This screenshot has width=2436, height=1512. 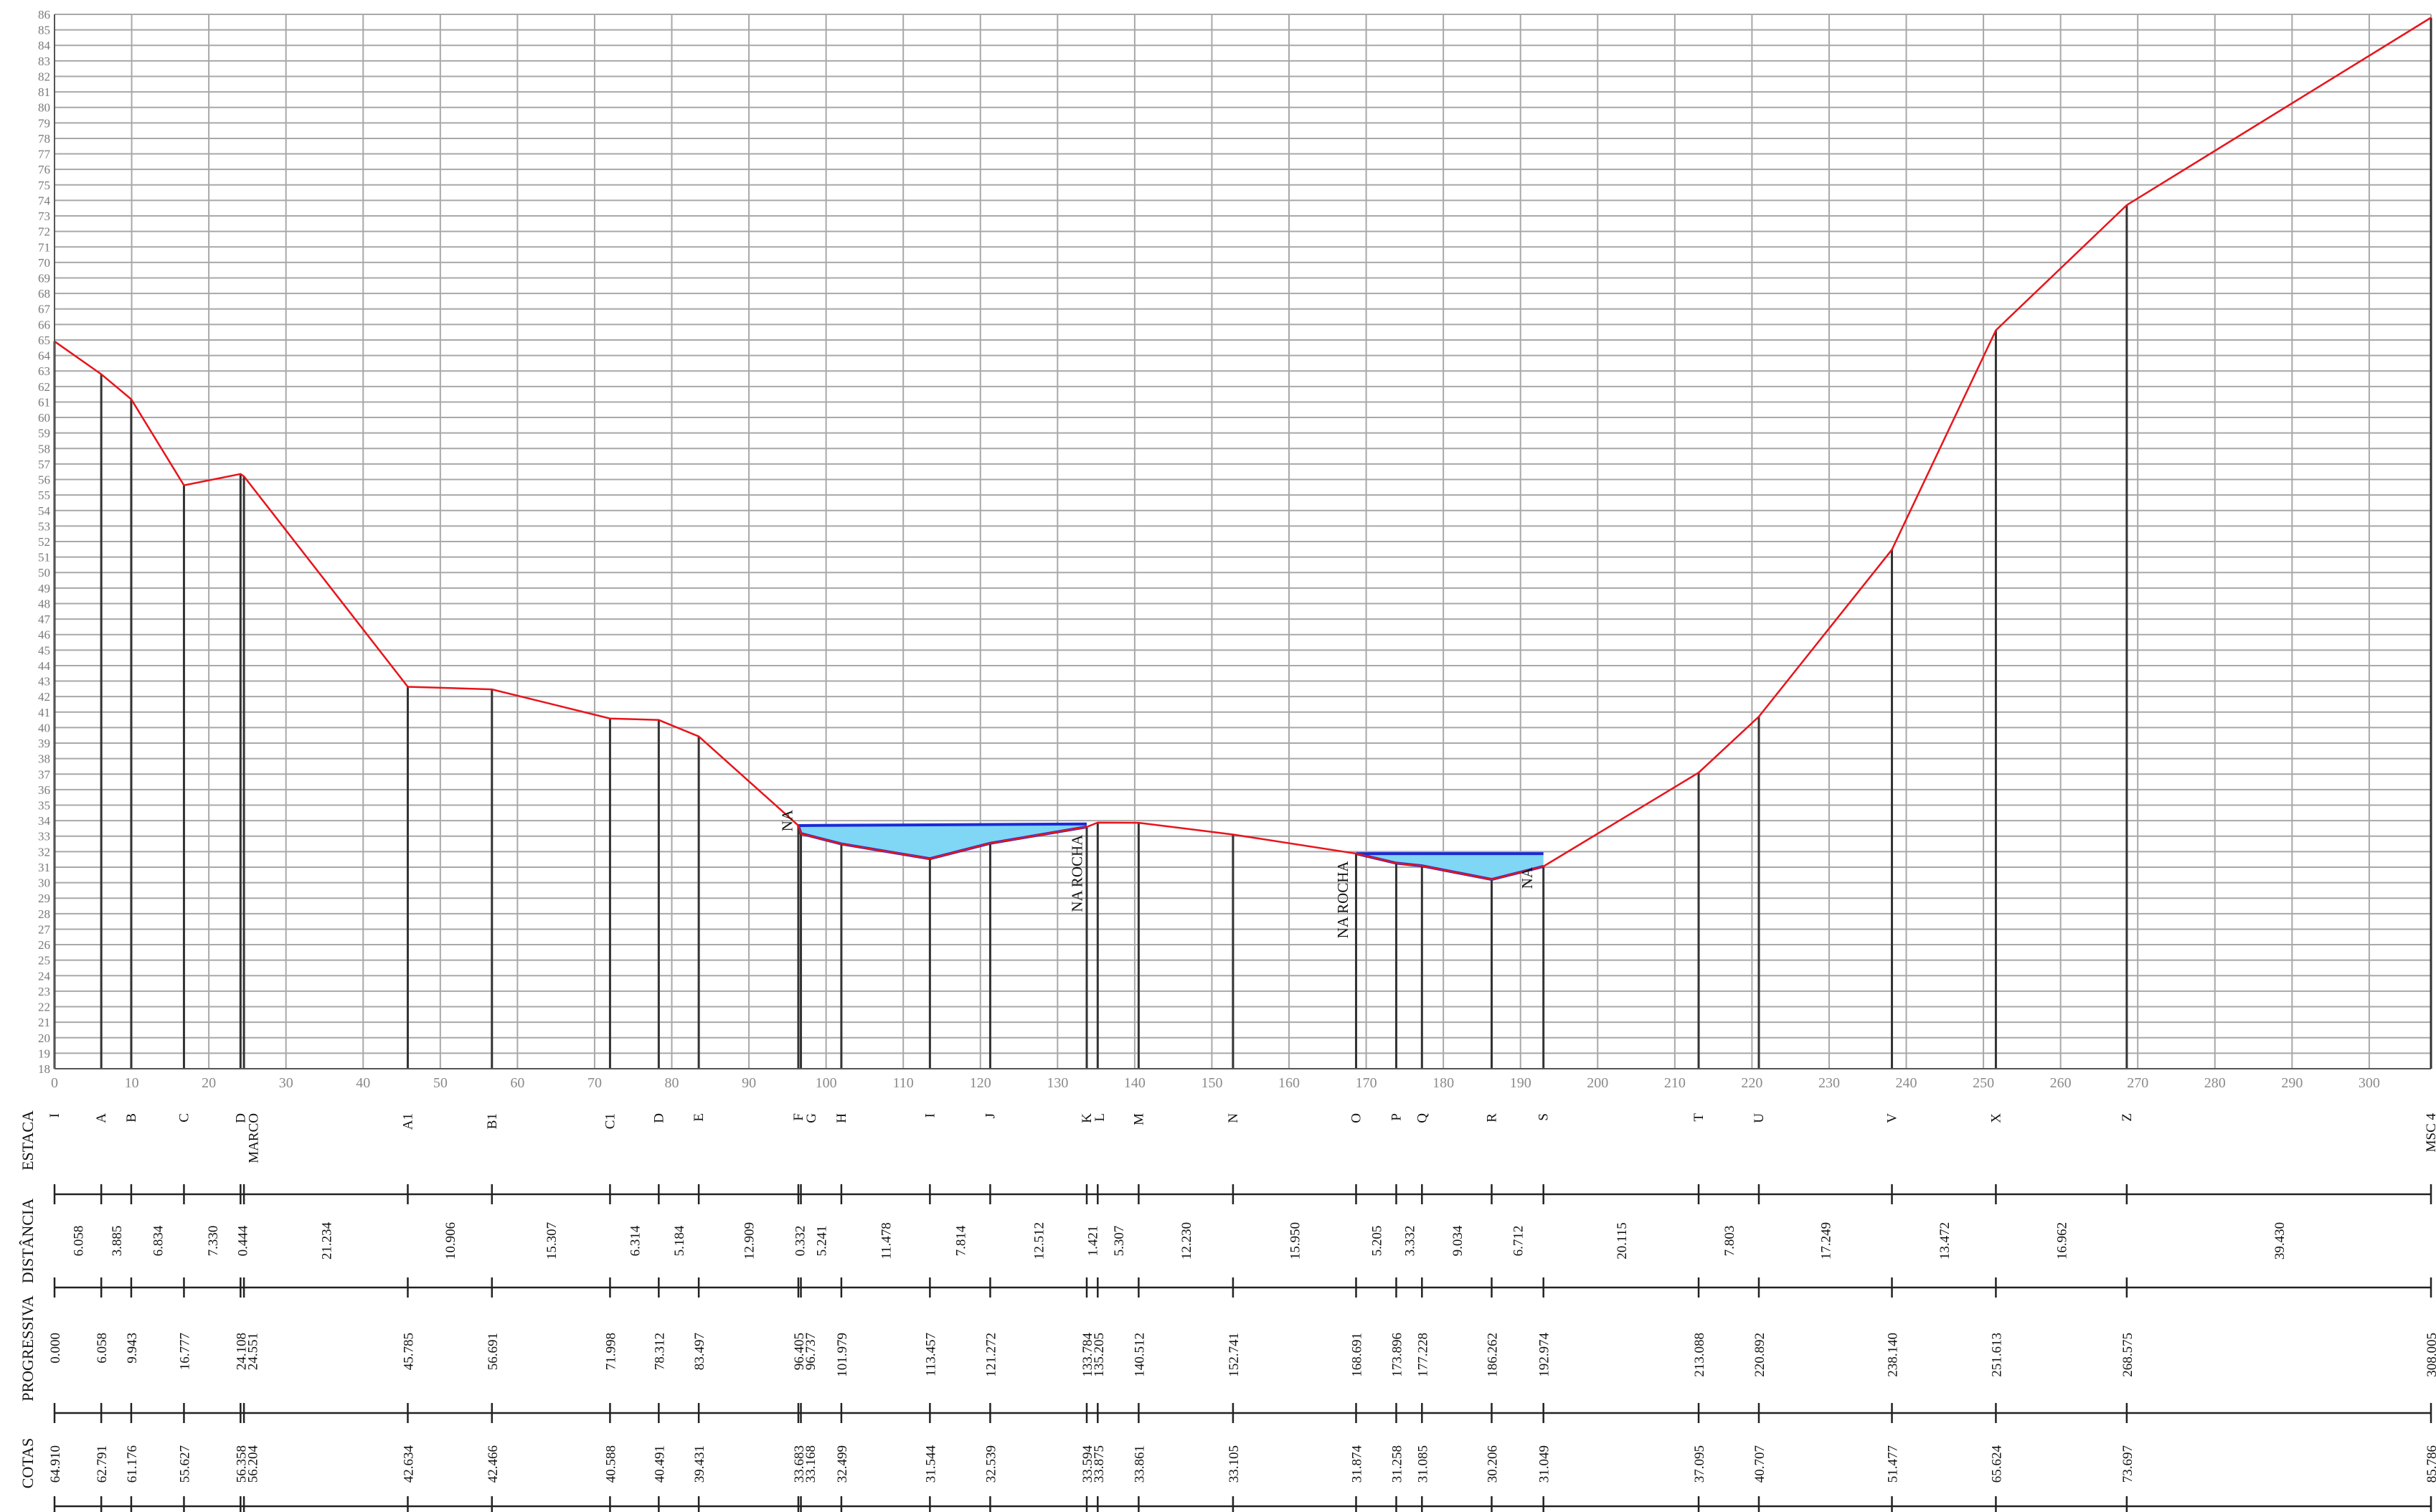 I want to click on x-tick-label: 150, so click(x=1211, y=1083).